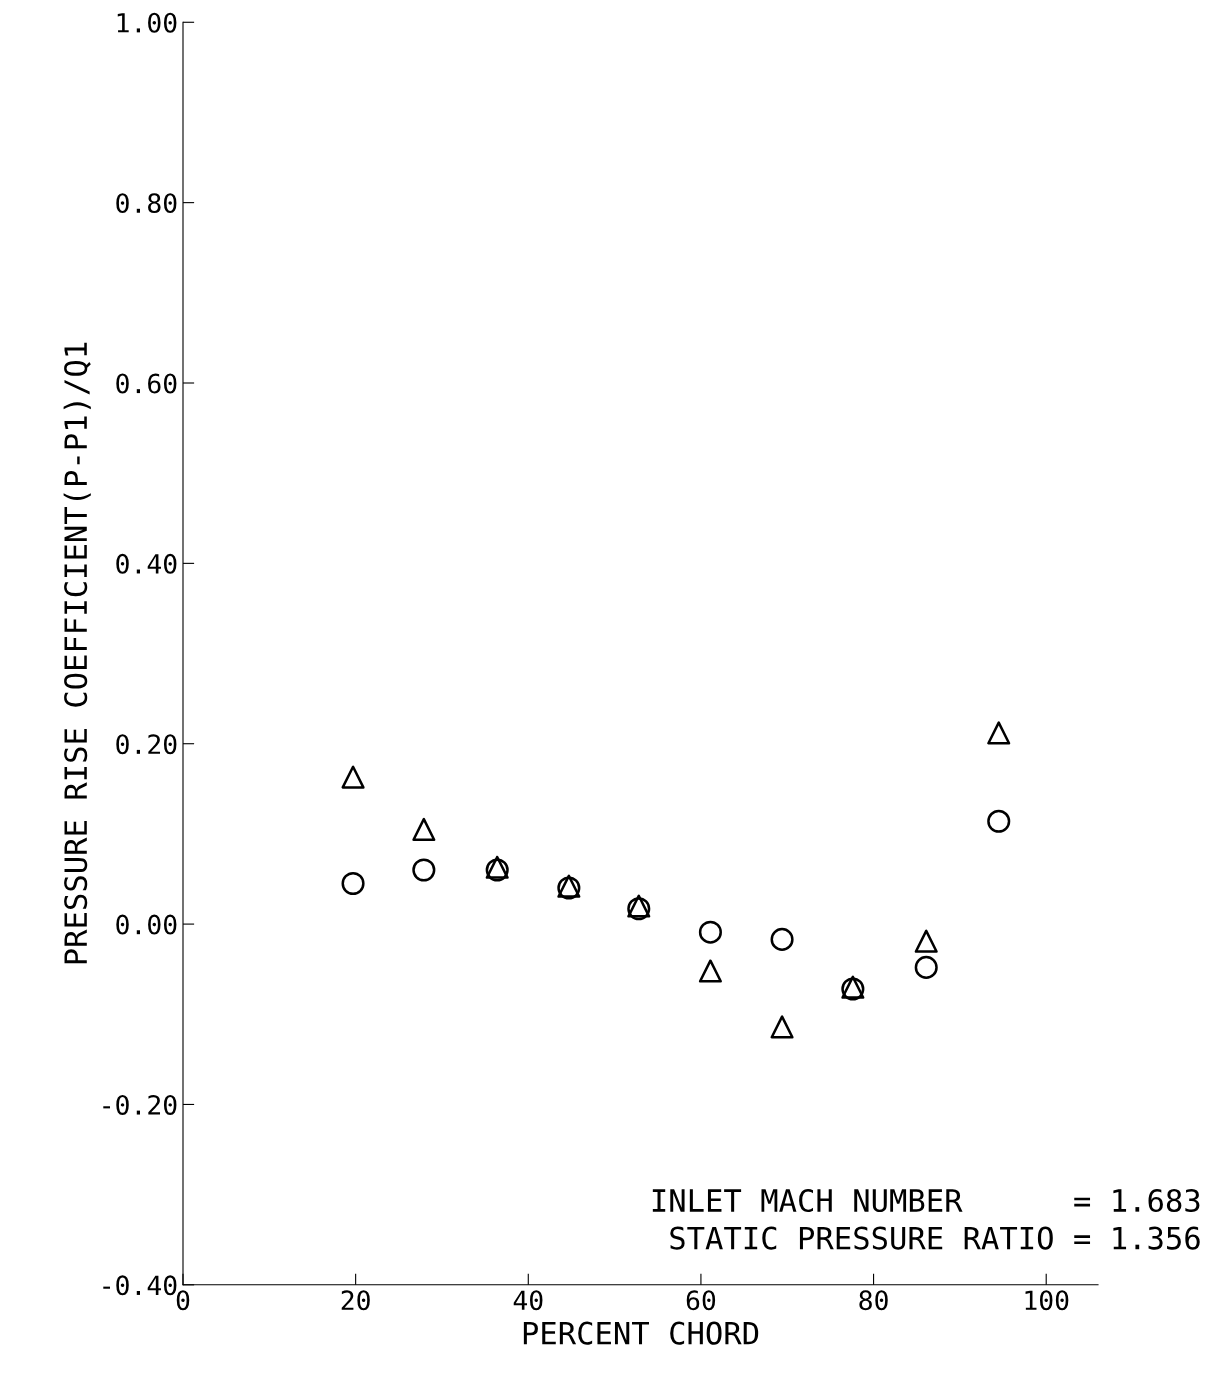  I want to click on y-tick-label: -0.20, so click(140, 1104).